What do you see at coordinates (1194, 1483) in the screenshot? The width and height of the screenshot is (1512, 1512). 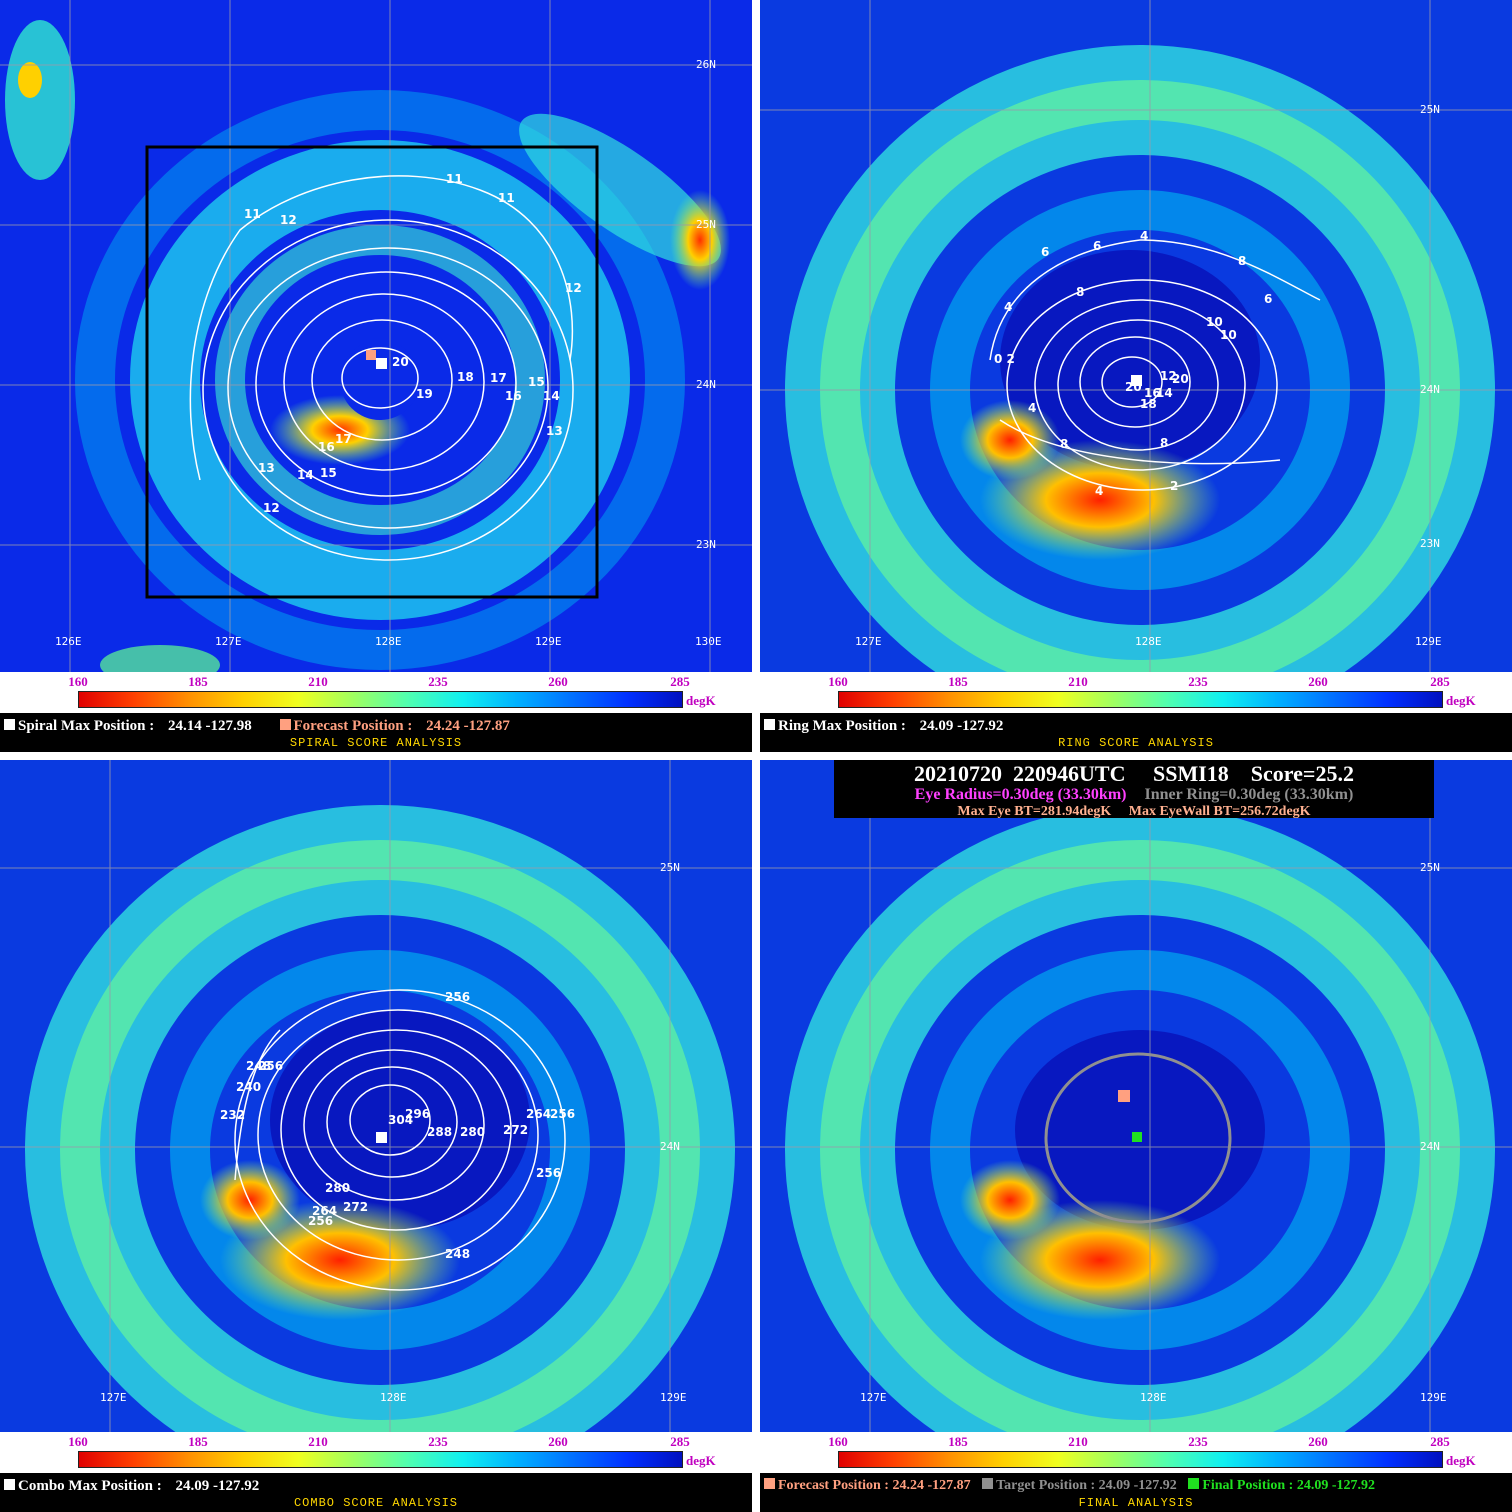 I see `final-square-icon` at bounding box center [1194, 1483].